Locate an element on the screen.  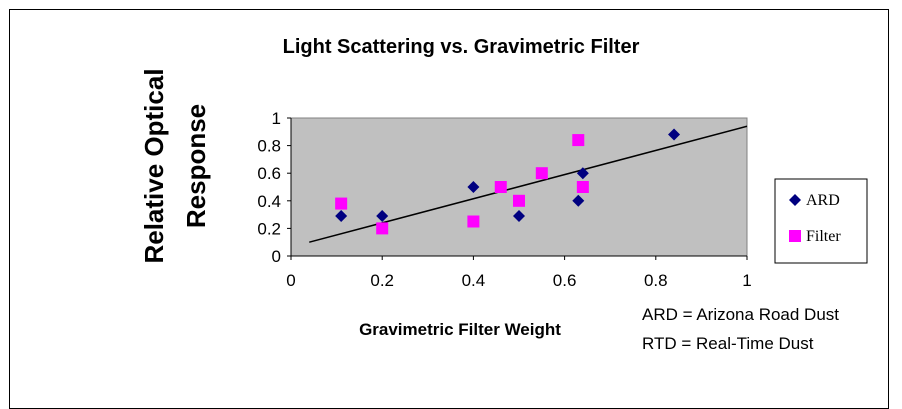
x-tick-label: 0.6 is located at coordinates (565, 280).